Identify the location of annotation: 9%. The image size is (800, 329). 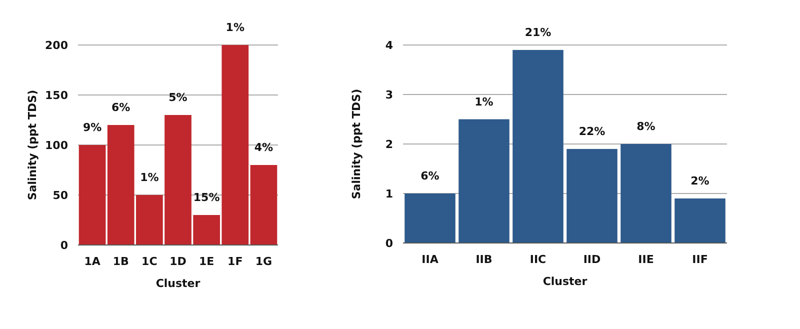
(92, 127).